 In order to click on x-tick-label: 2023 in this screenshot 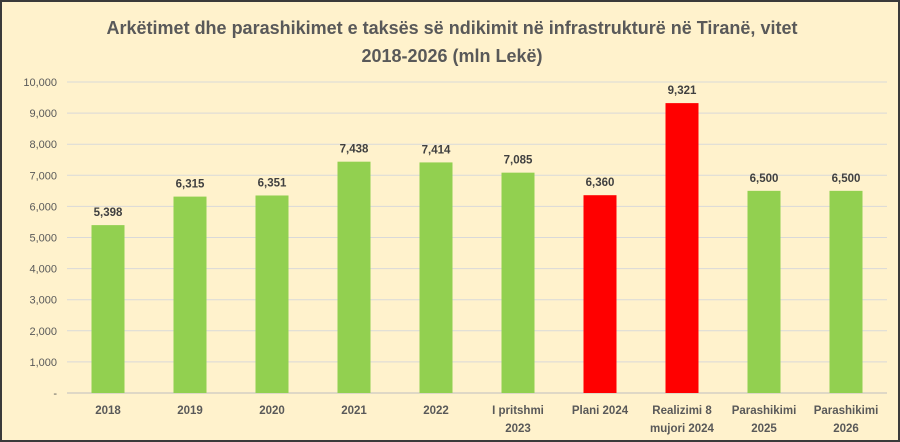, I will do `click(518, 429)`.